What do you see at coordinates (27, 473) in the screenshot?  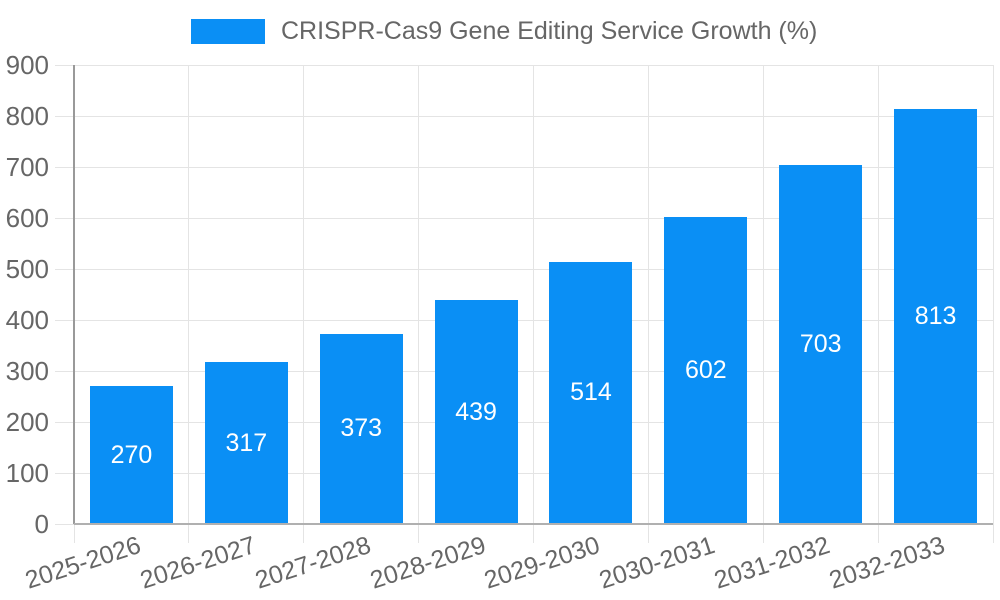 I see `y-tick-label: 100` at bounding box center [27, 473].